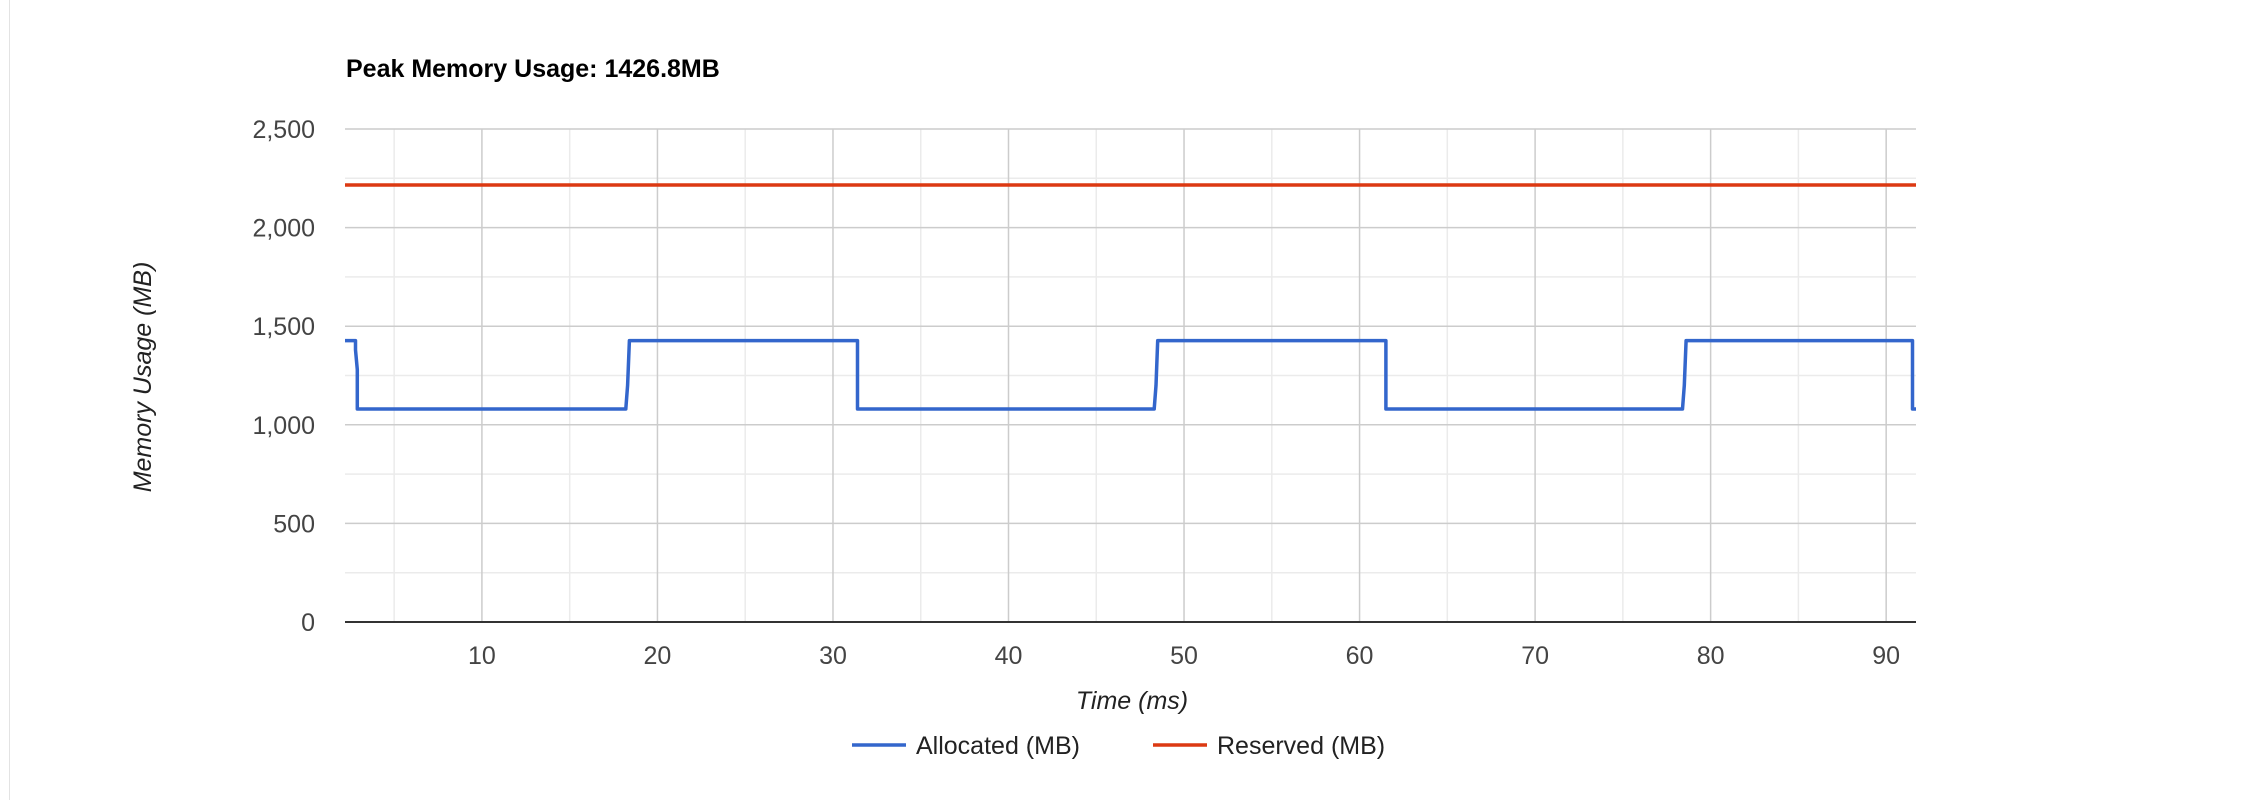  I want to click on y-tick-labels: 0 500 1,000 1,500 2,000 2,500, so click(283, 376).